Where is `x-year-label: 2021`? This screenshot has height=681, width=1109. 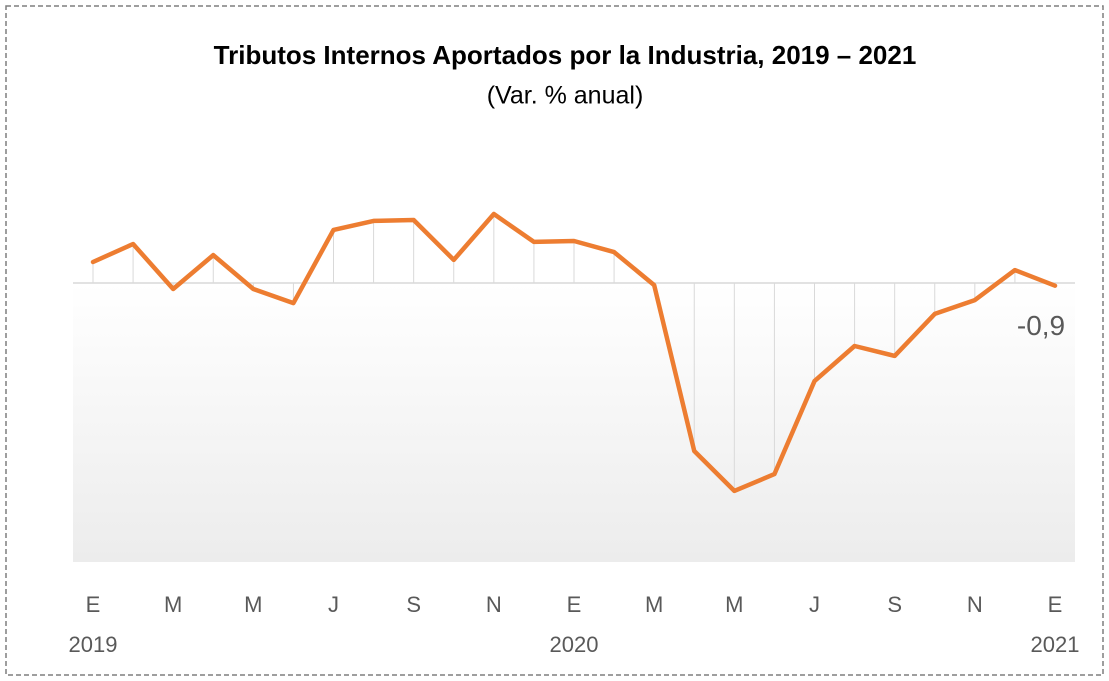
x-year-label: 2021 is located at coordinates (1055, 644).